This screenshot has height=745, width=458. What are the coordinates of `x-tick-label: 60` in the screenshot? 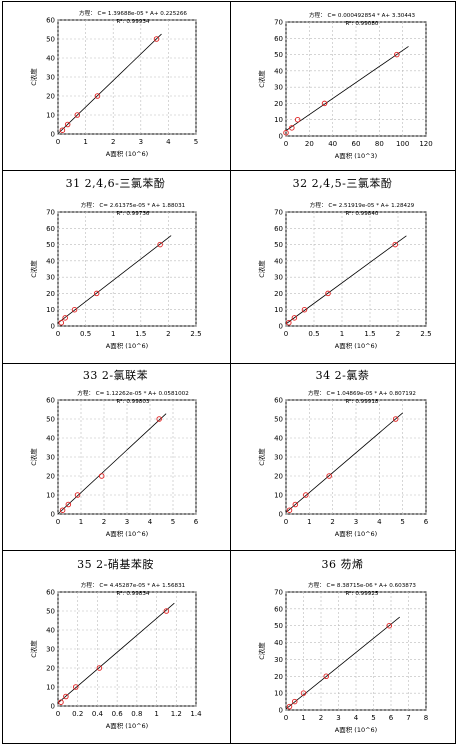 It's located at (356, 144).